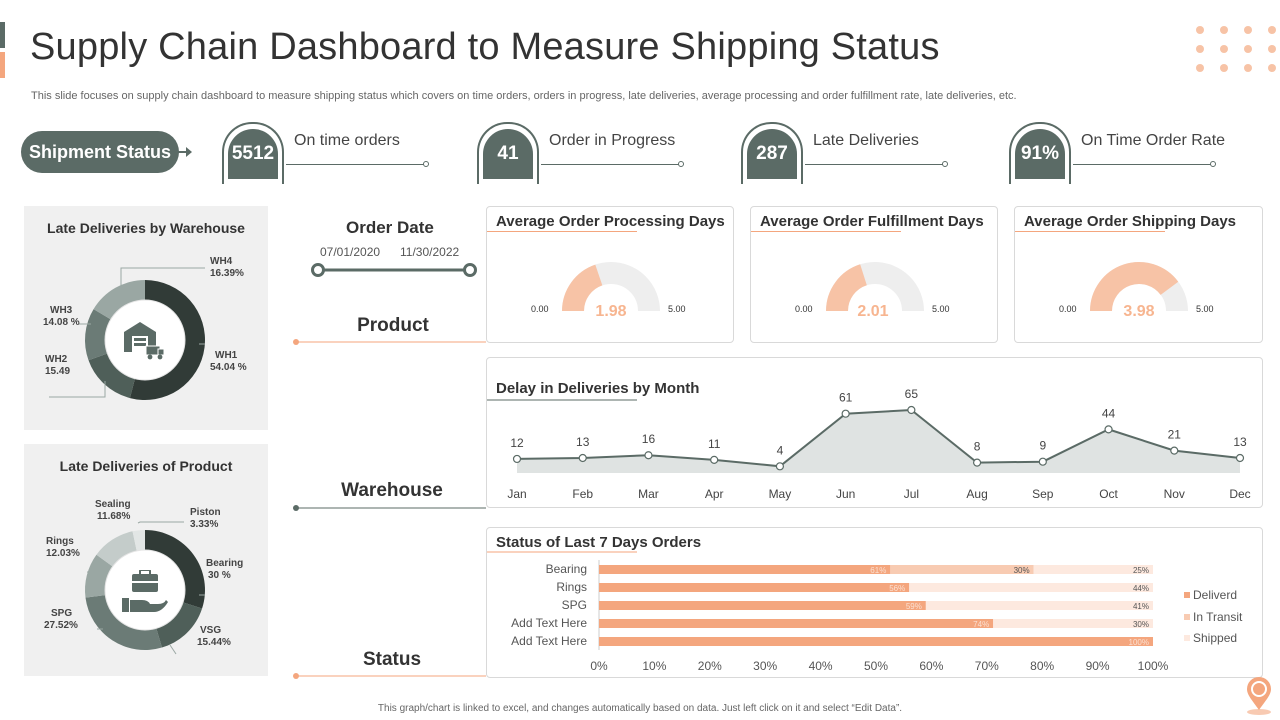 This screenshot has height=720, width=1280. Describe the element at coordinates (610, 221) in the screenshot. I see `chart-title: Average Order Processing Days` at that location.